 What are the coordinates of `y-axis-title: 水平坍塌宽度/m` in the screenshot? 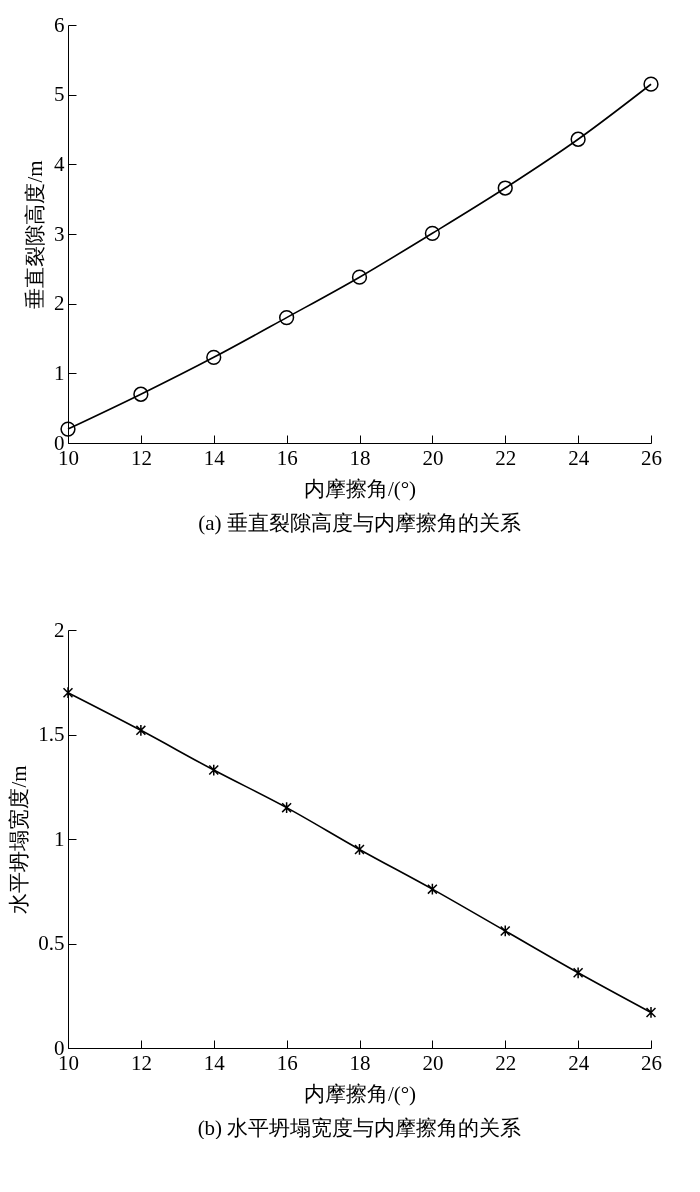 It's located at (19, 839).